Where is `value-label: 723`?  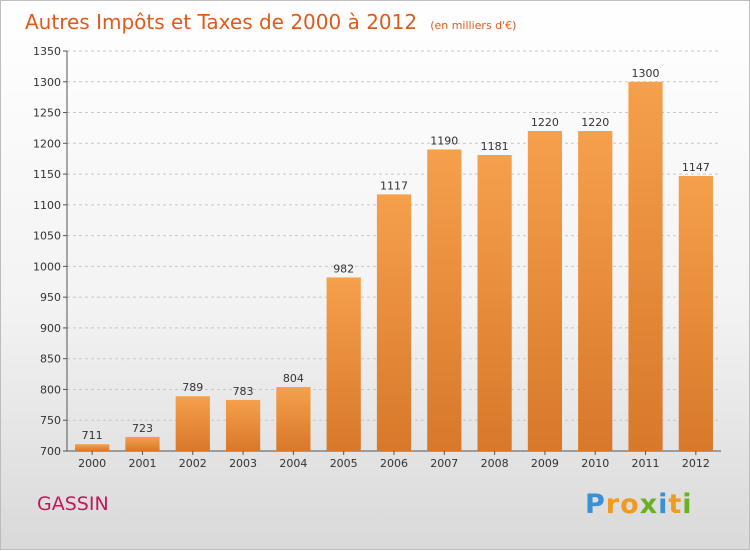
value-label: 723 is located at coordinates (142, 428).